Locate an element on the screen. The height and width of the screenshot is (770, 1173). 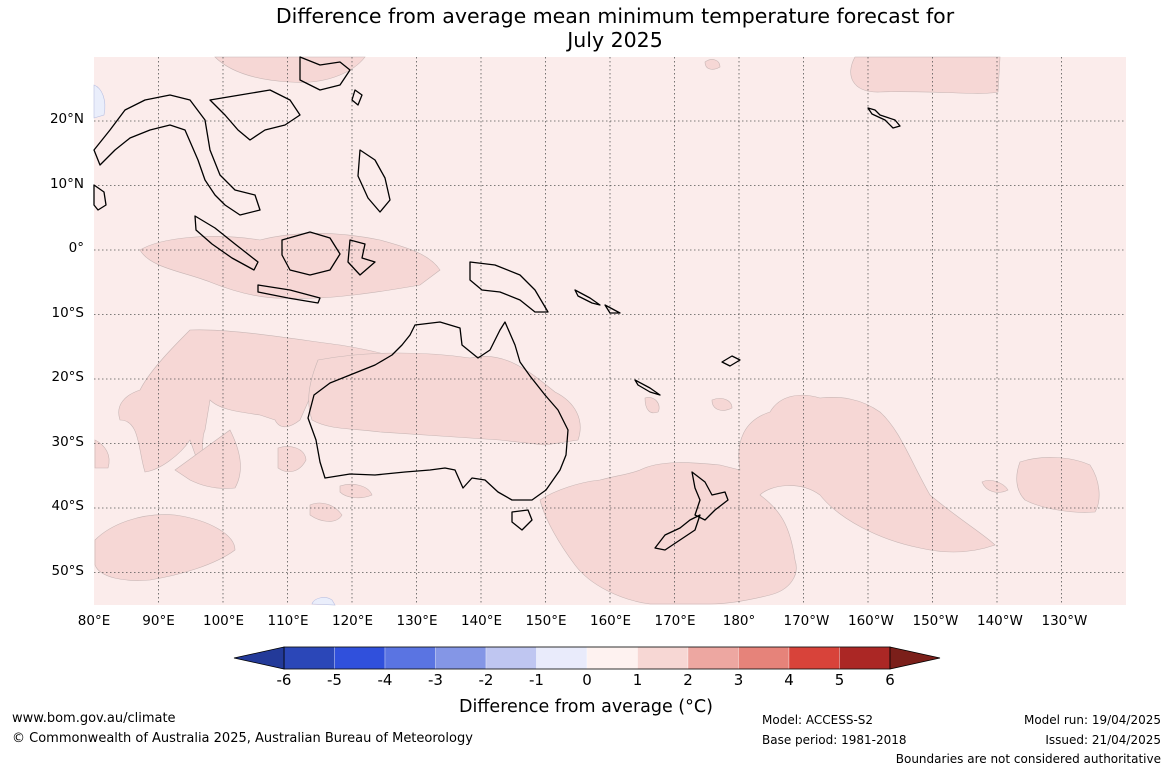
coastline-sulawesi is located at coordinates (361, 257).